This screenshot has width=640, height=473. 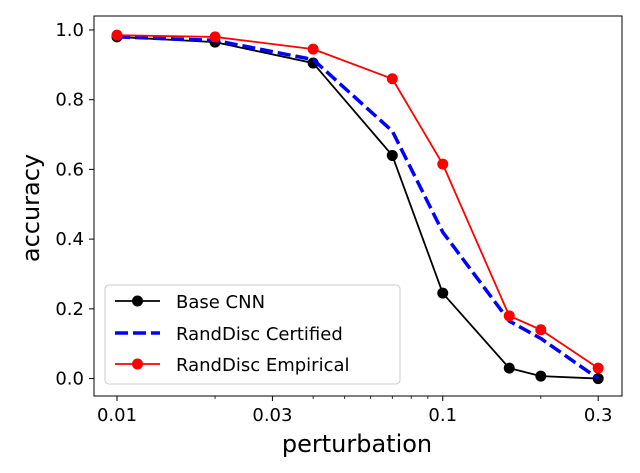 I want to click on legend-frame, so click(x=252, y=334).